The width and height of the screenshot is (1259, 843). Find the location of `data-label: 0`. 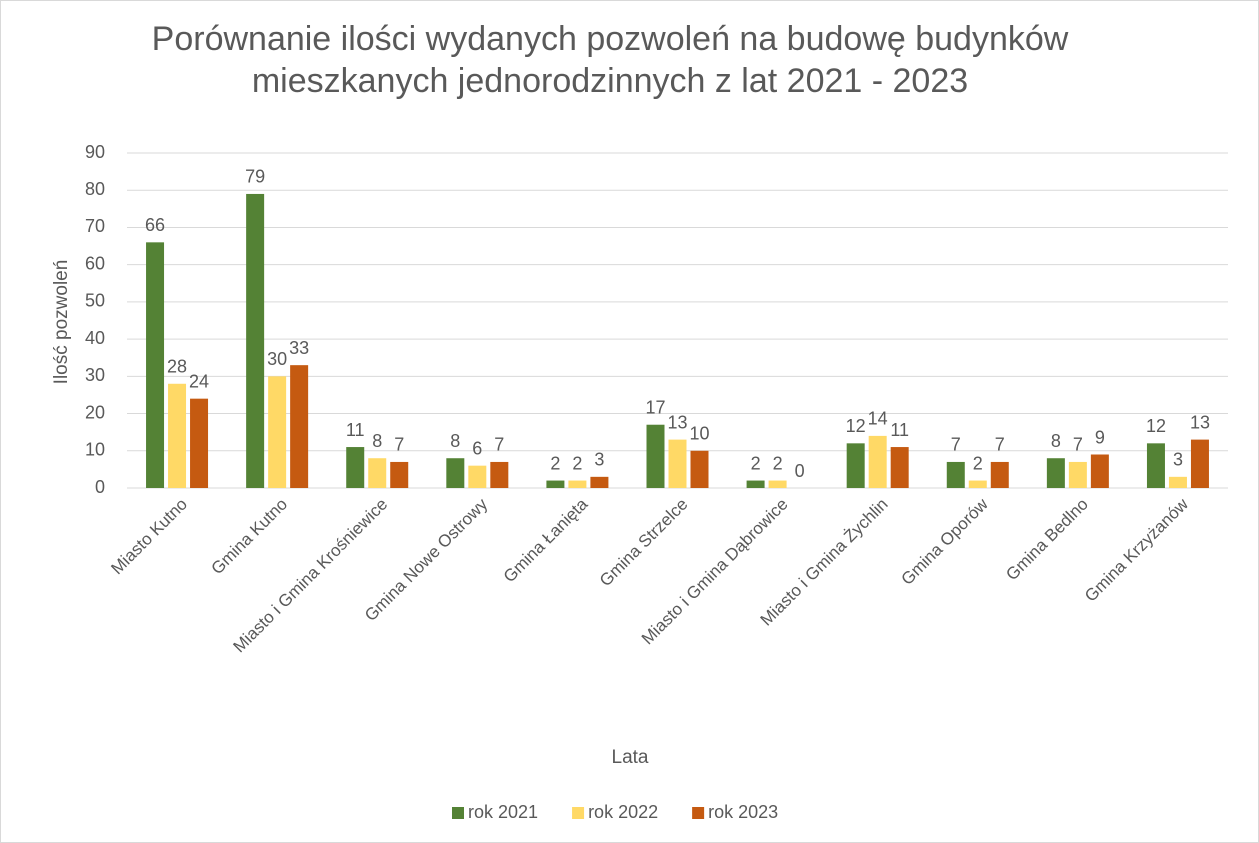

data-label: 0 is located at coordinates (800, 471).